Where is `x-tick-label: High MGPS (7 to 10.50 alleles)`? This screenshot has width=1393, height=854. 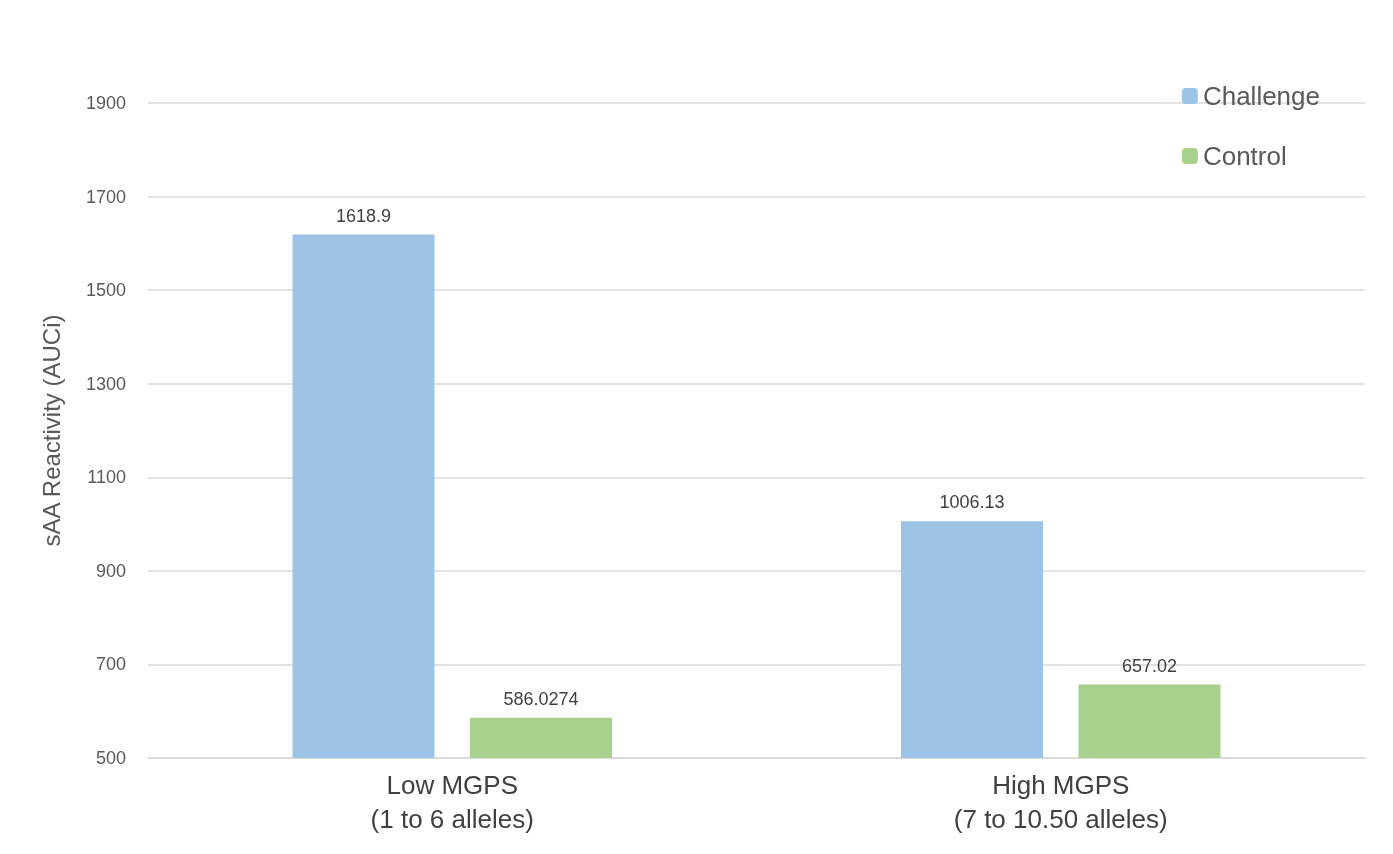
x-tick-label: High MGPS (7 to 10.50 alleles) is located at coordinates (1060, 802).